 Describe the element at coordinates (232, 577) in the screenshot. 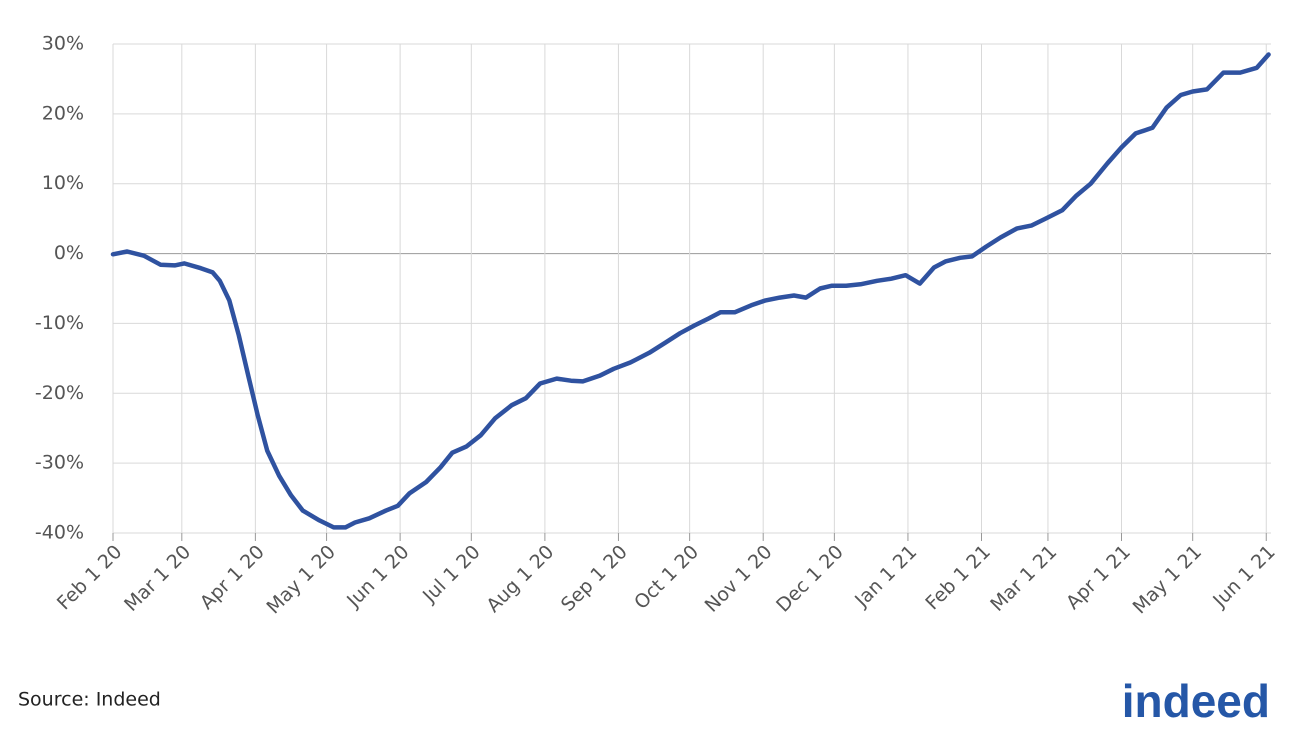

I see `x-tick-label: Apr 1 20` at that location.